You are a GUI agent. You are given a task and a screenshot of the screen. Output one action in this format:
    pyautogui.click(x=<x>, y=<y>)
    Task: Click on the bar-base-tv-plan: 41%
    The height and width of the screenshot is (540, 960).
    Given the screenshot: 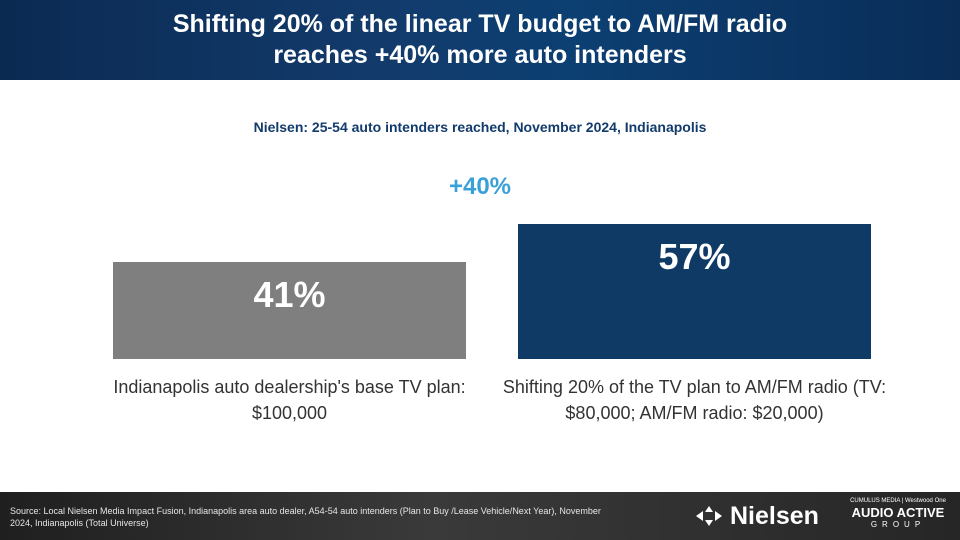 What is the action you would take?
    pyautogui.click(x=289, y=310)
    